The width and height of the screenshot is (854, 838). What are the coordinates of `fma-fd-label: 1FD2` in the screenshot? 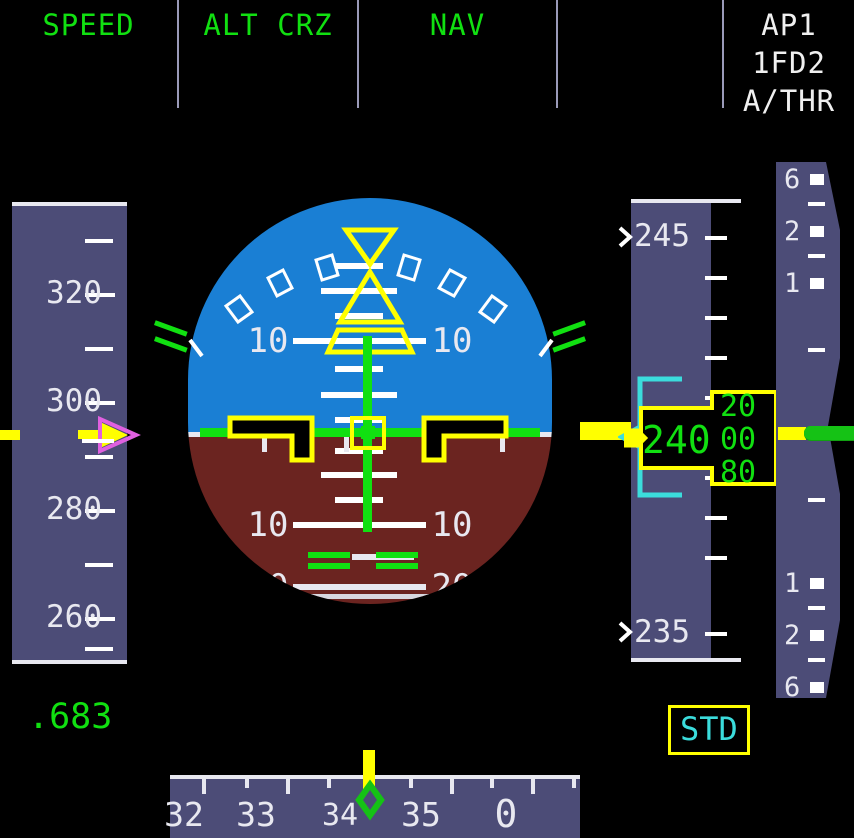 It's located at (789, 63).